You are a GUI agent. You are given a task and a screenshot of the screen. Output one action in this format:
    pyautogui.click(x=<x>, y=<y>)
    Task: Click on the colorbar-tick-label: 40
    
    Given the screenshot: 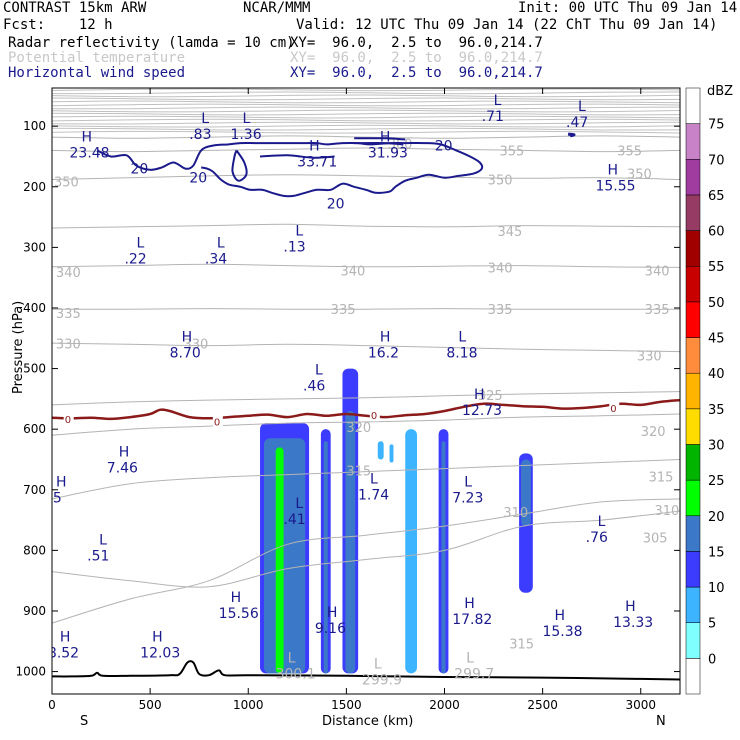 What is the action you would take?
    pyautogui.click(x=716, y=374)
    